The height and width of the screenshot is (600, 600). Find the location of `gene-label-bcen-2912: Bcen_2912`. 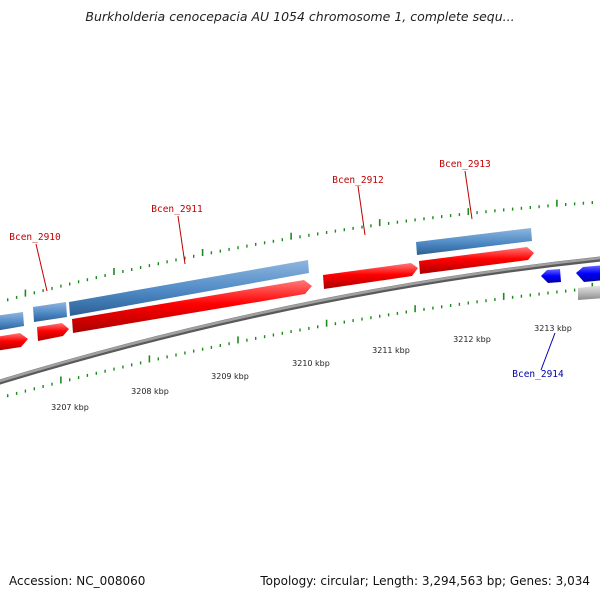

gene-label-bcen-2912: Bcen_2912 is located at coordinates (357, 180).